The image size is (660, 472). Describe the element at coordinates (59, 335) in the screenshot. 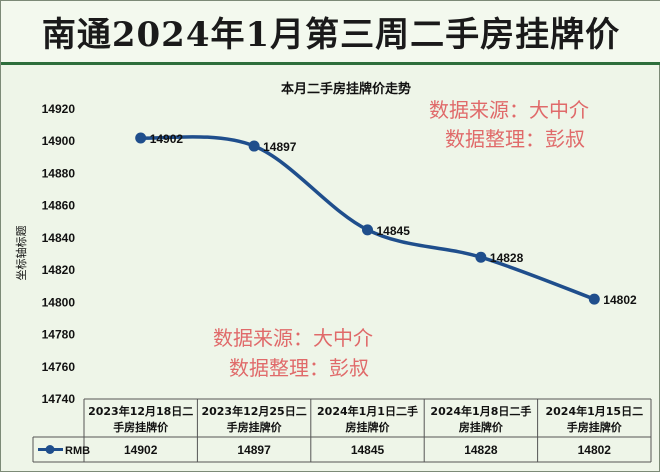

I see `y-tick-label: 14780` at that location.